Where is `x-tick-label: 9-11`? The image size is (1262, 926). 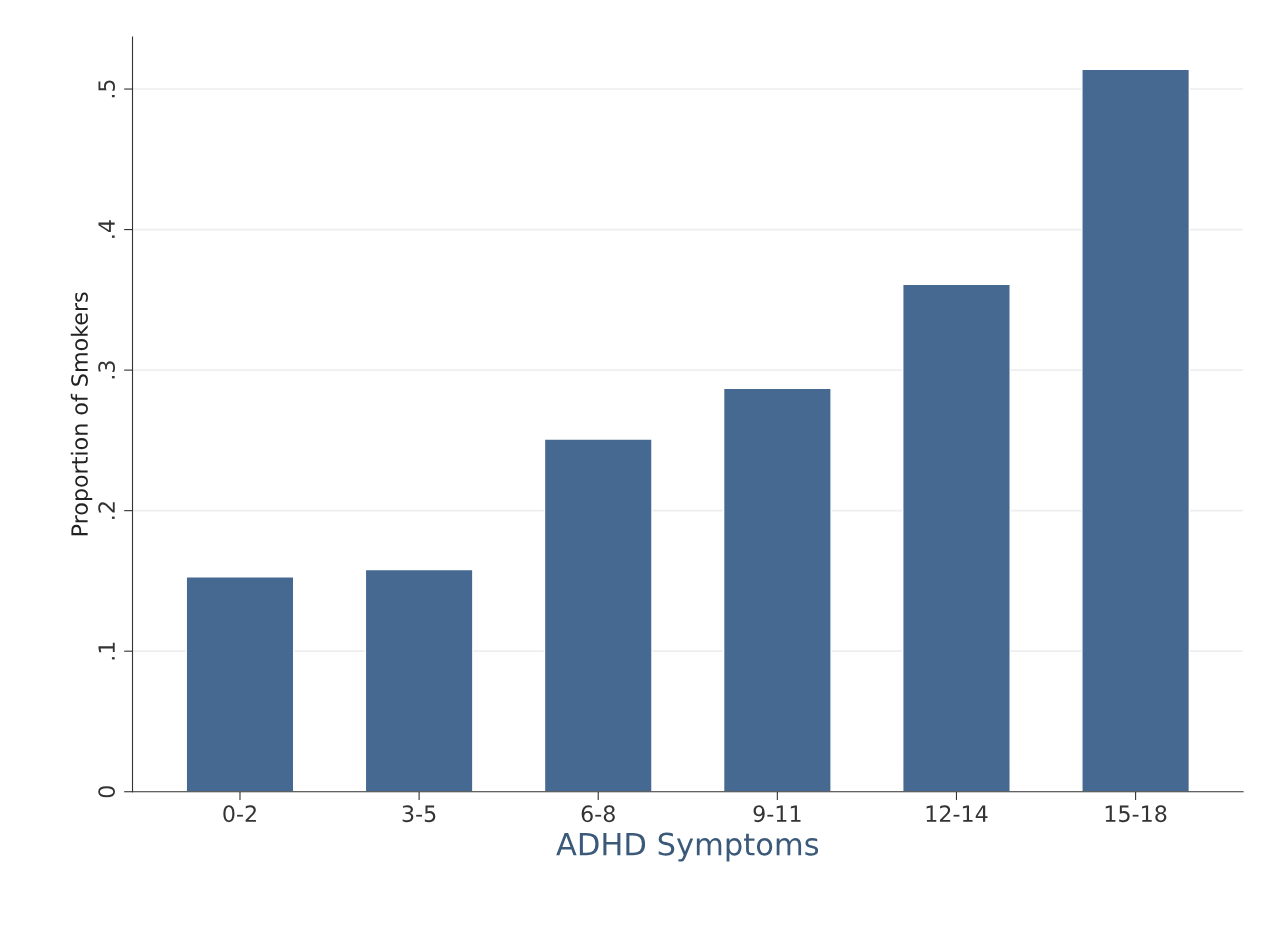
x-tick-label: 9-11 is located at coordinates (777, 814).